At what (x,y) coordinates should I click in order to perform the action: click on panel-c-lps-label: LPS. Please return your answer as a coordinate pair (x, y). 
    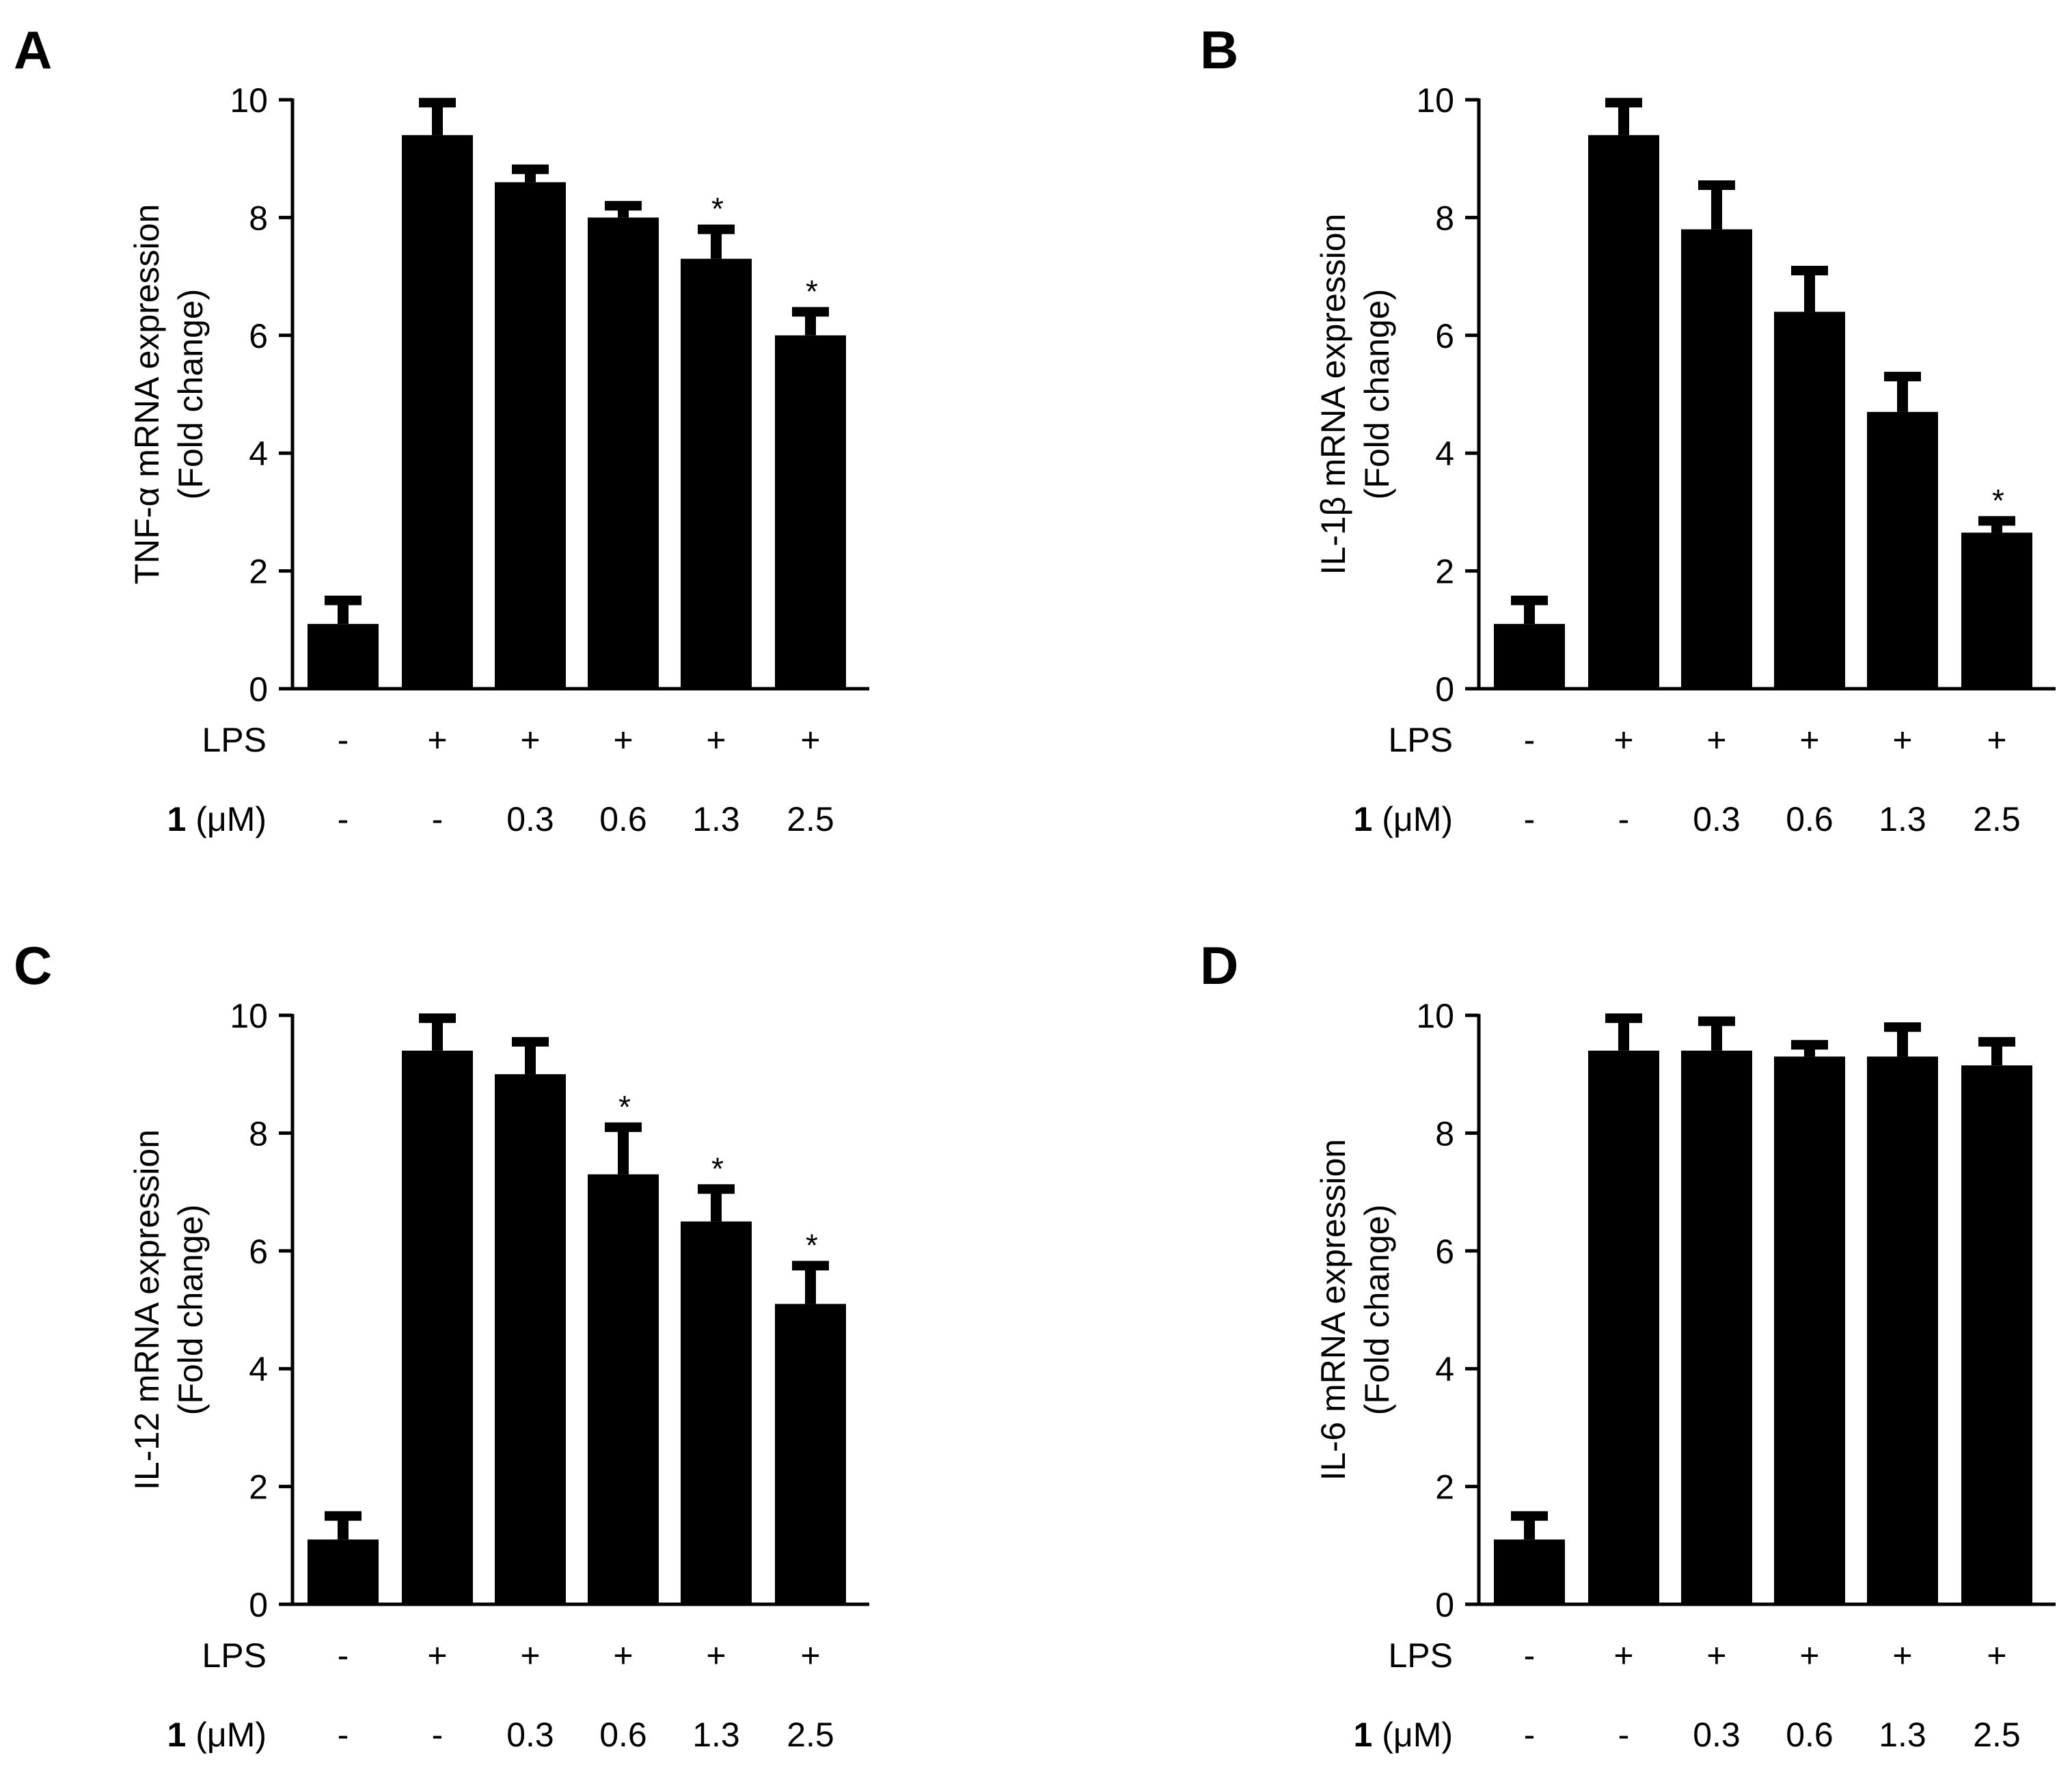
    Looking at the image, I should click on (234, 1655).